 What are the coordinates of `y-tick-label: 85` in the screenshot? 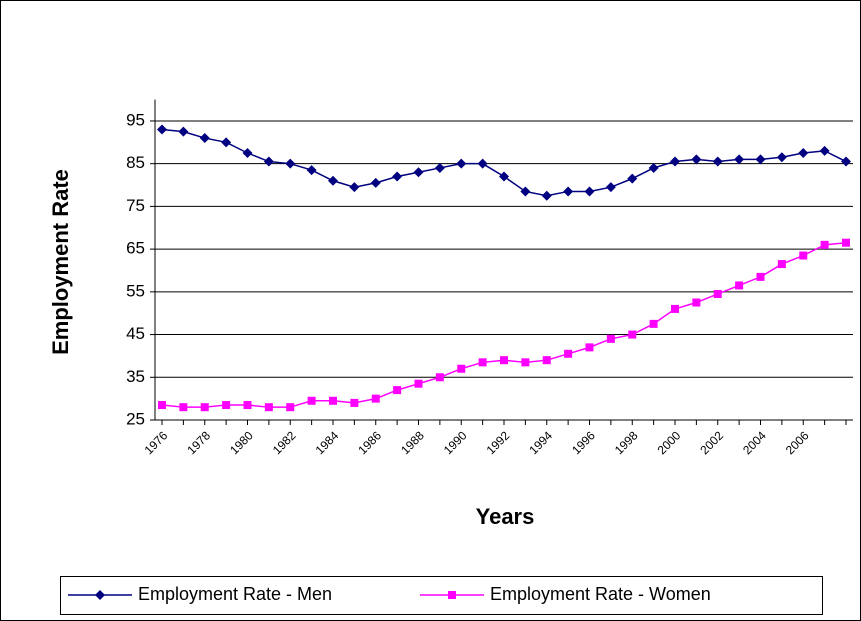 It's located at (135, 162).